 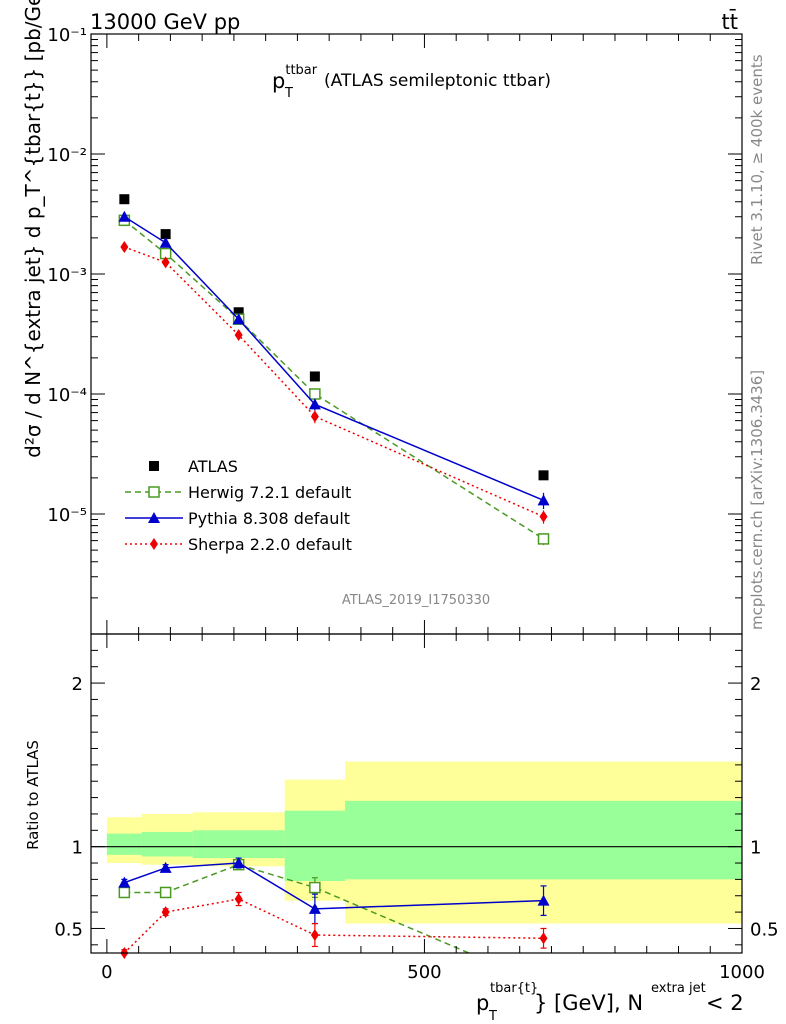 I want to click on ratio-uncertainty-bands, so click(x=424, y=842).